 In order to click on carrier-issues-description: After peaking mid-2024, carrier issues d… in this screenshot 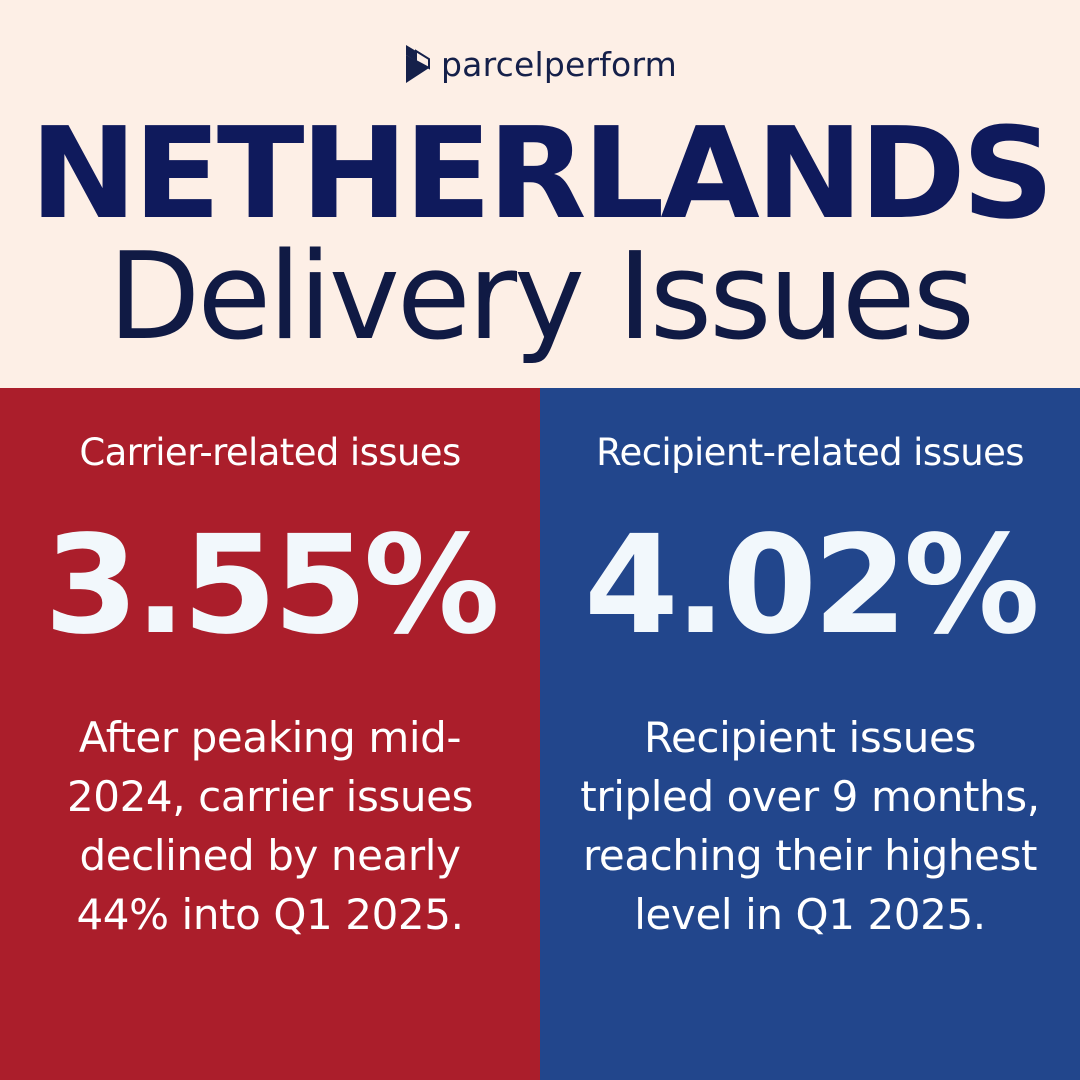, I will do `click(270, 826)`.